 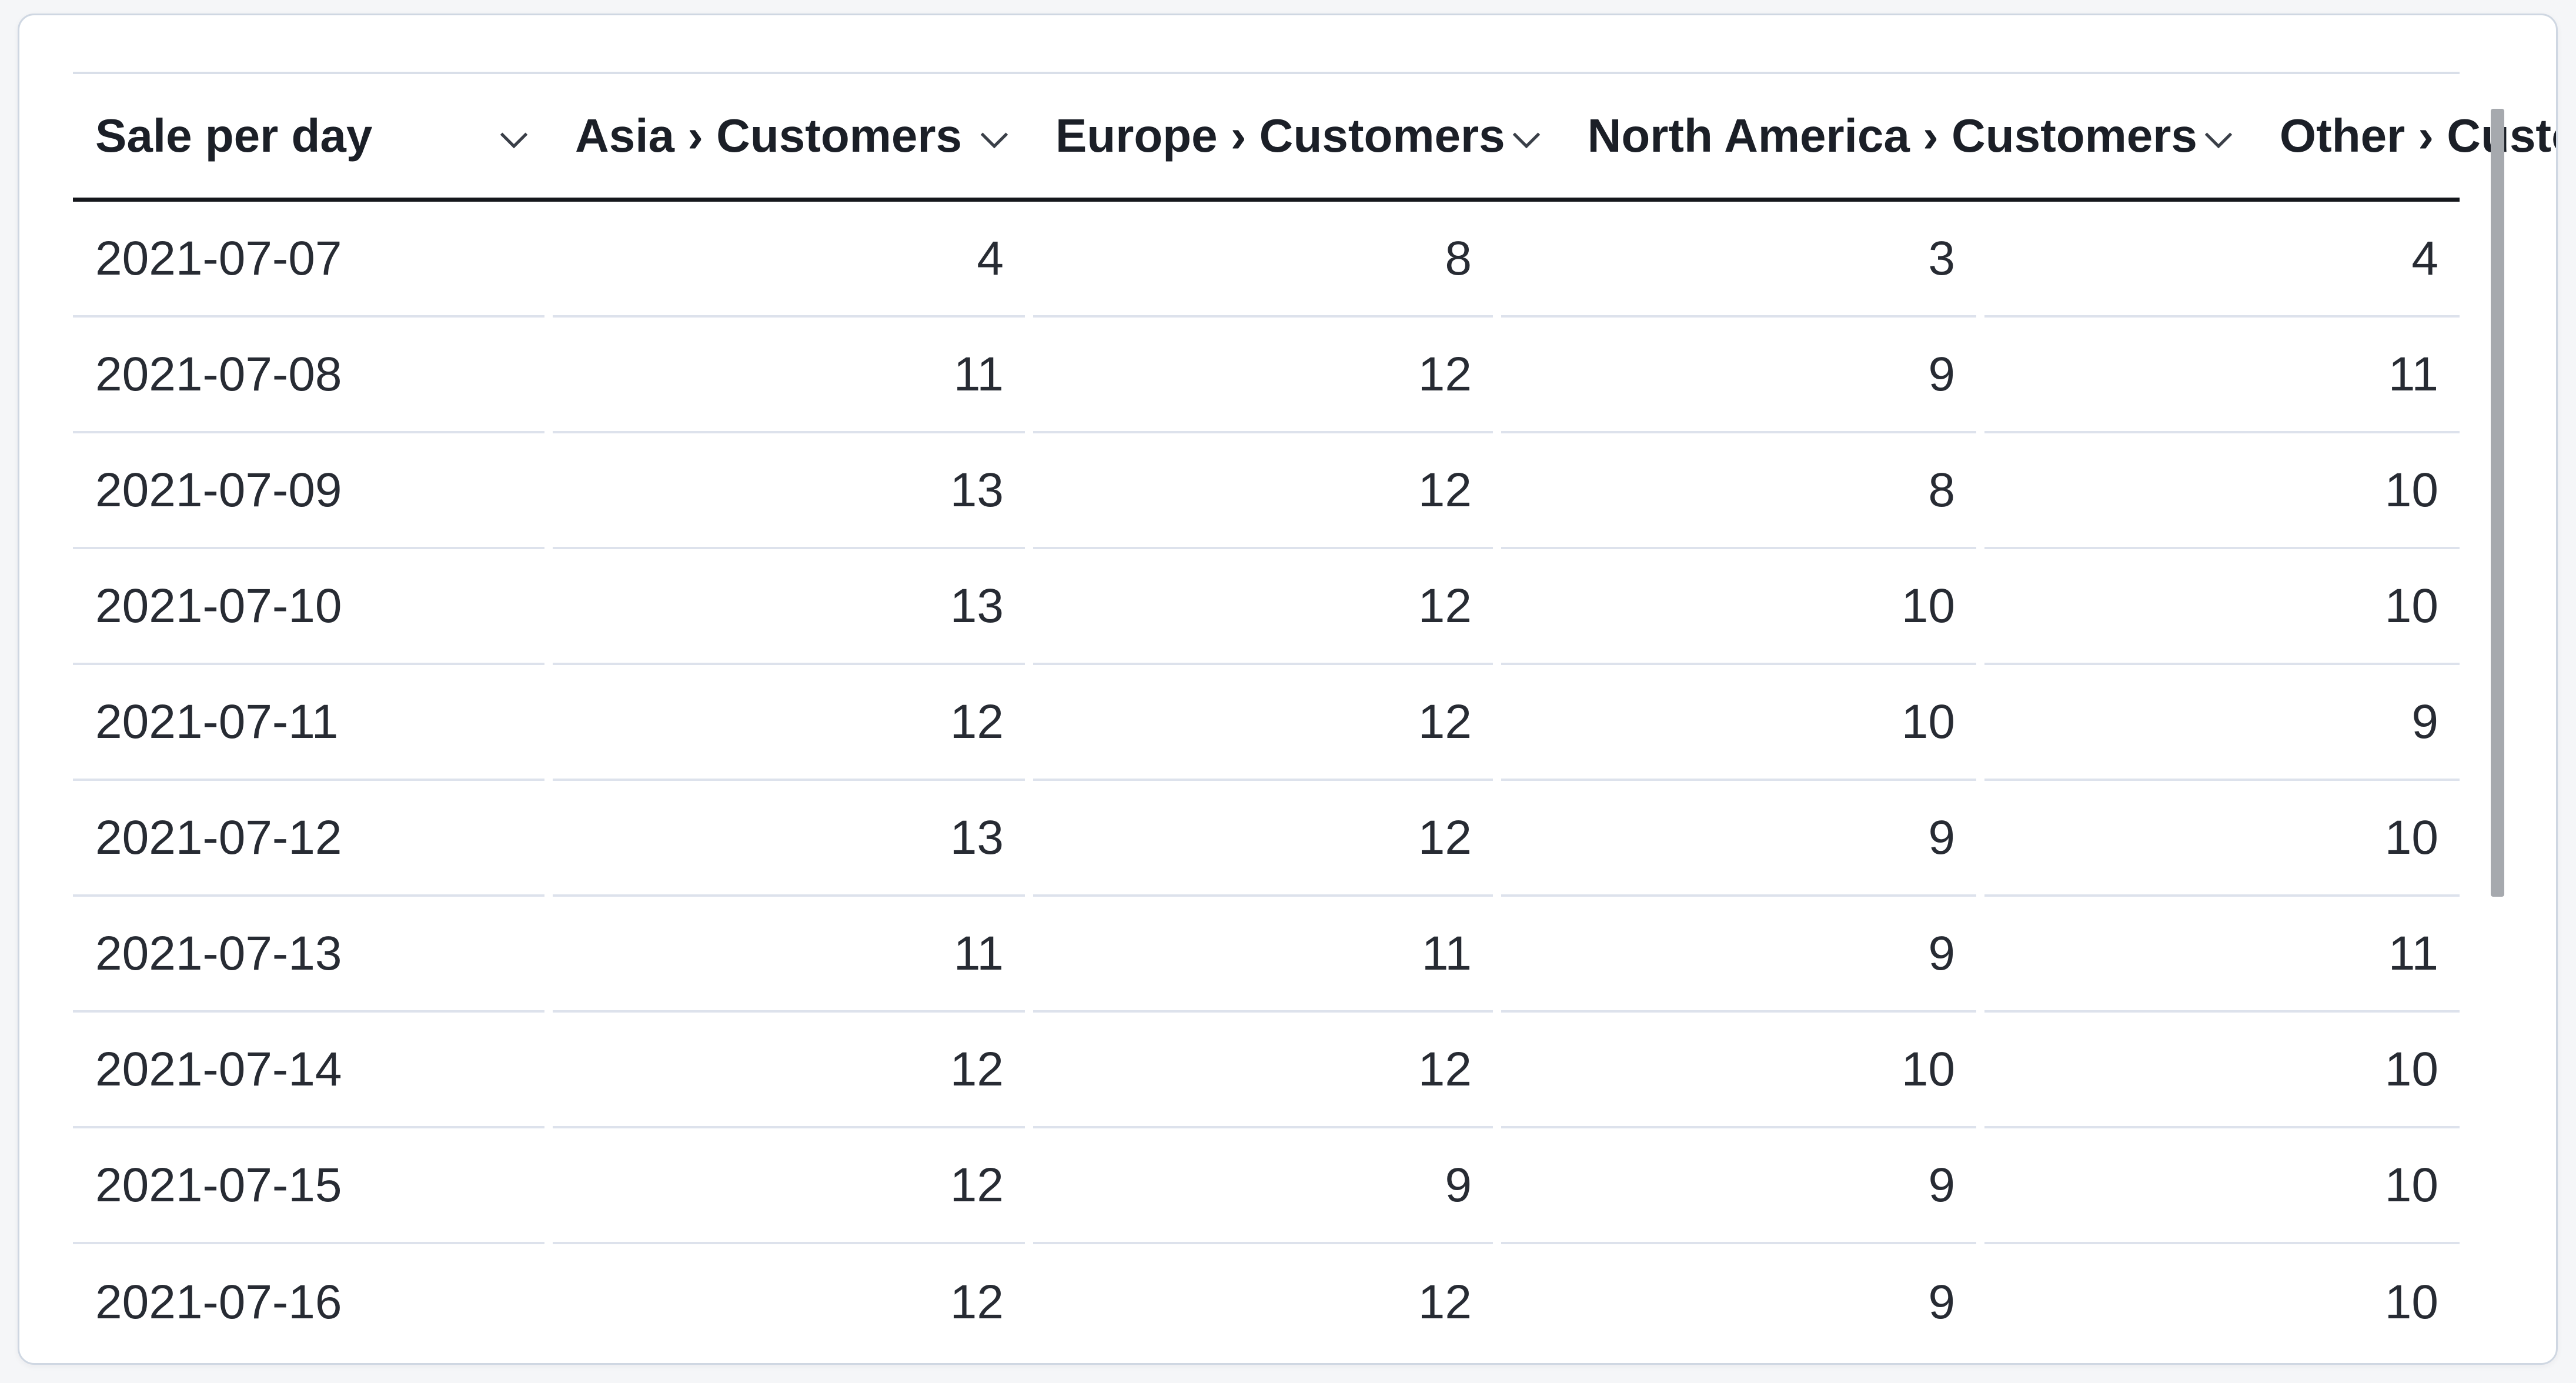 What do you see at coordinates (768, 135) in the screenshot?
I see `column-header-label: Asia › Customers` at bounding box center [768, 135].